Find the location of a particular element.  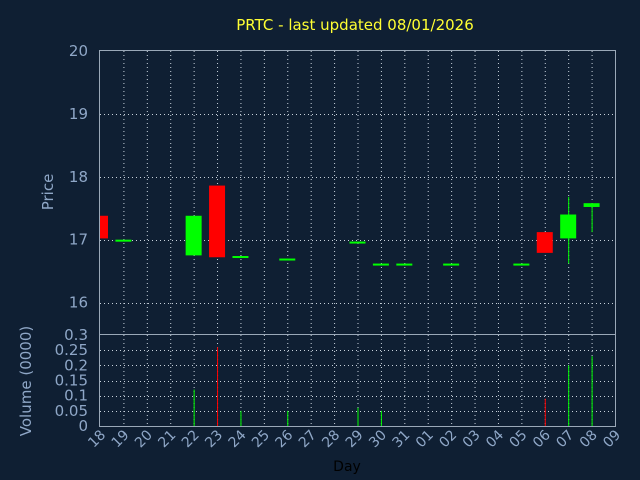

volume-y-ticks: 00.050.10.150.20.250.3 is located at coordinates (71, 380).